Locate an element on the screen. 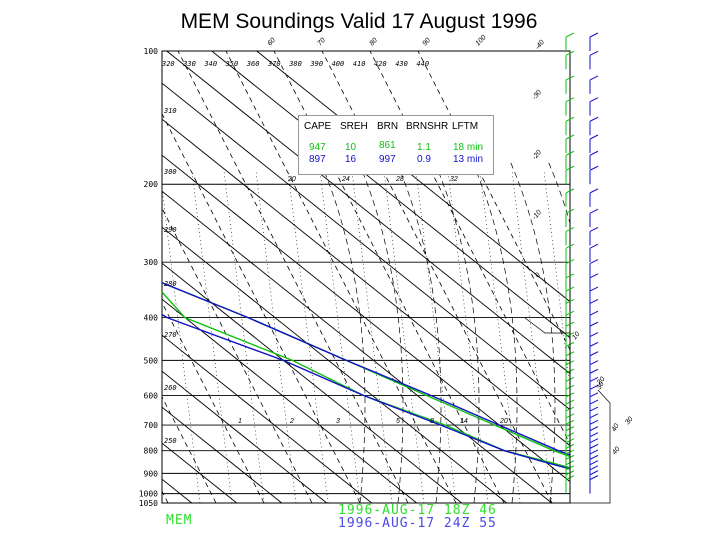  mixing-ratio-label: 24 is located at coordinates (345, 179).